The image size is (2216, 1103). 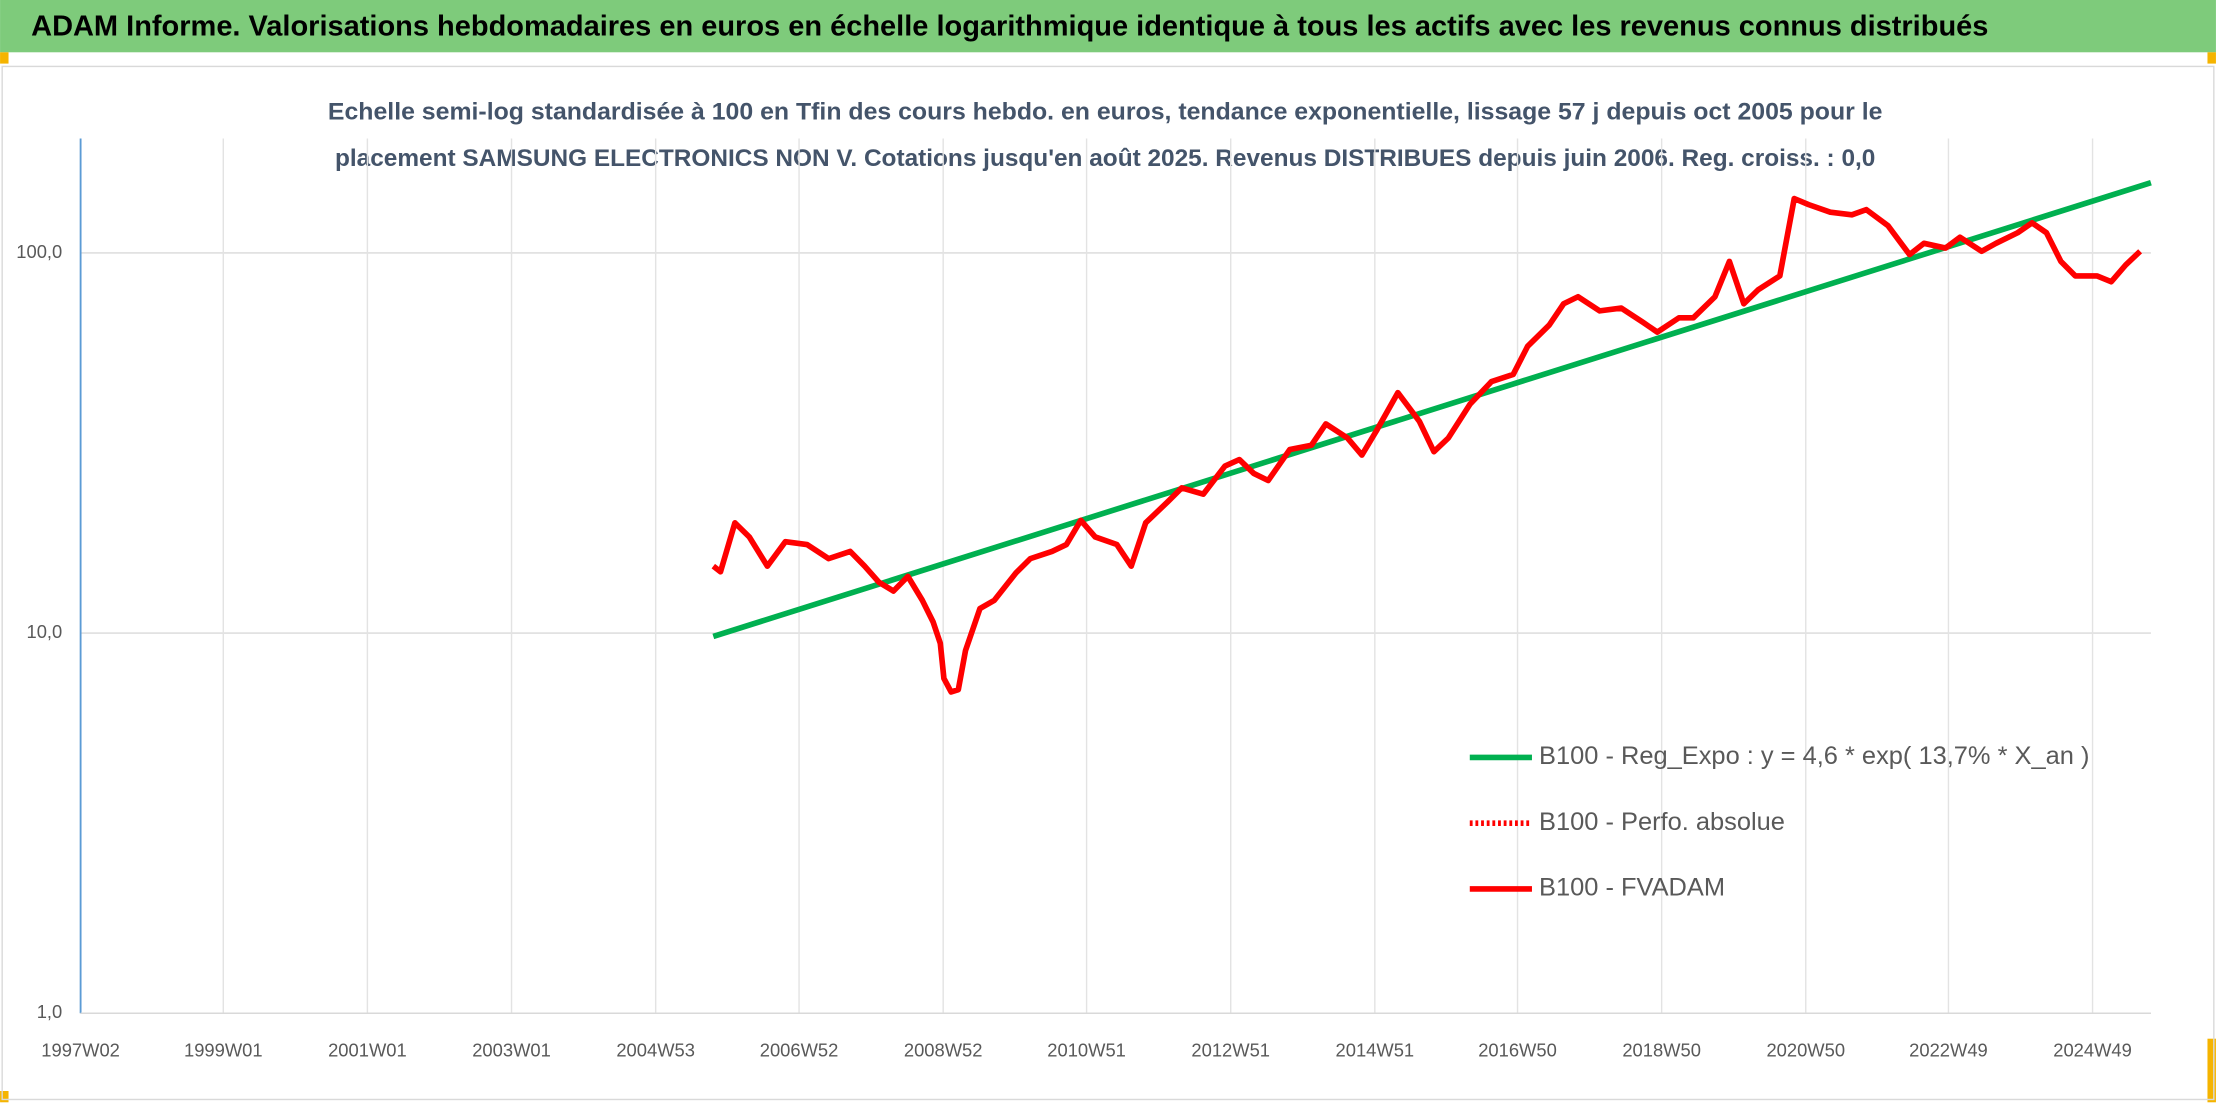 I want to click on x-tick-label: 2022W49, so click(x=1948, y=1049).